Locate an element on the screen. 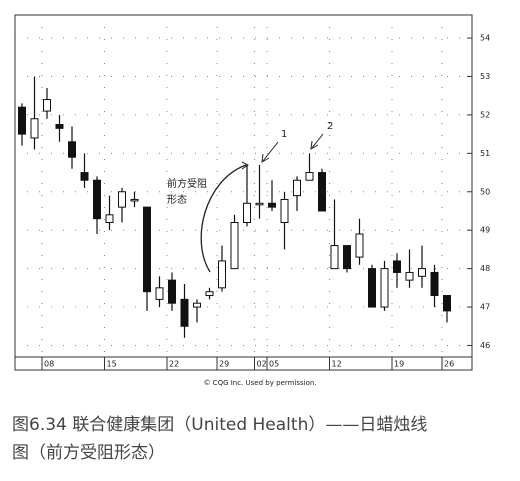 This screenshot has height=481, width=520. x-tick-label: 22 is located at coordinates (174, 364).